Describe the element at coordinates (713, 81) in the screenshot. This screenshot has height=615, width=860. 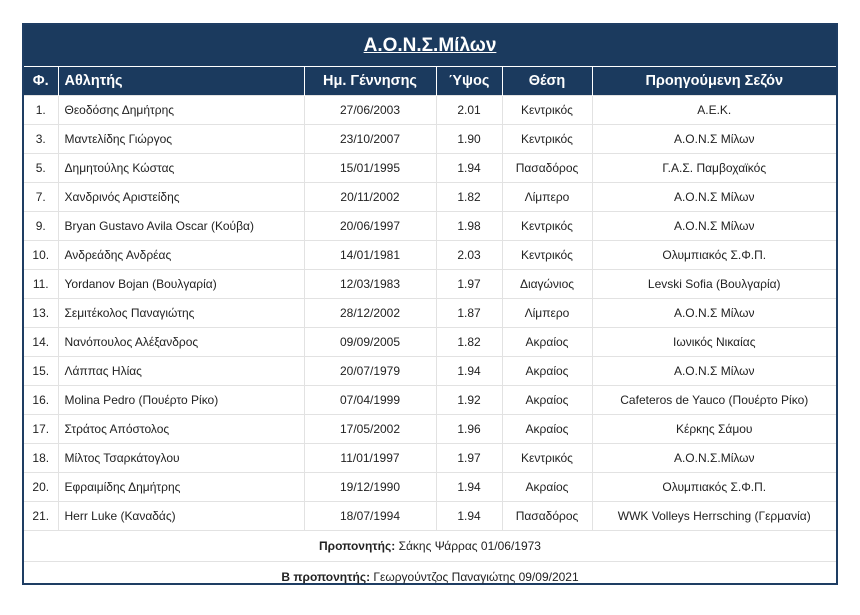
I see `header-previous-season: Προηγούμενη Σεζόν` at that location.